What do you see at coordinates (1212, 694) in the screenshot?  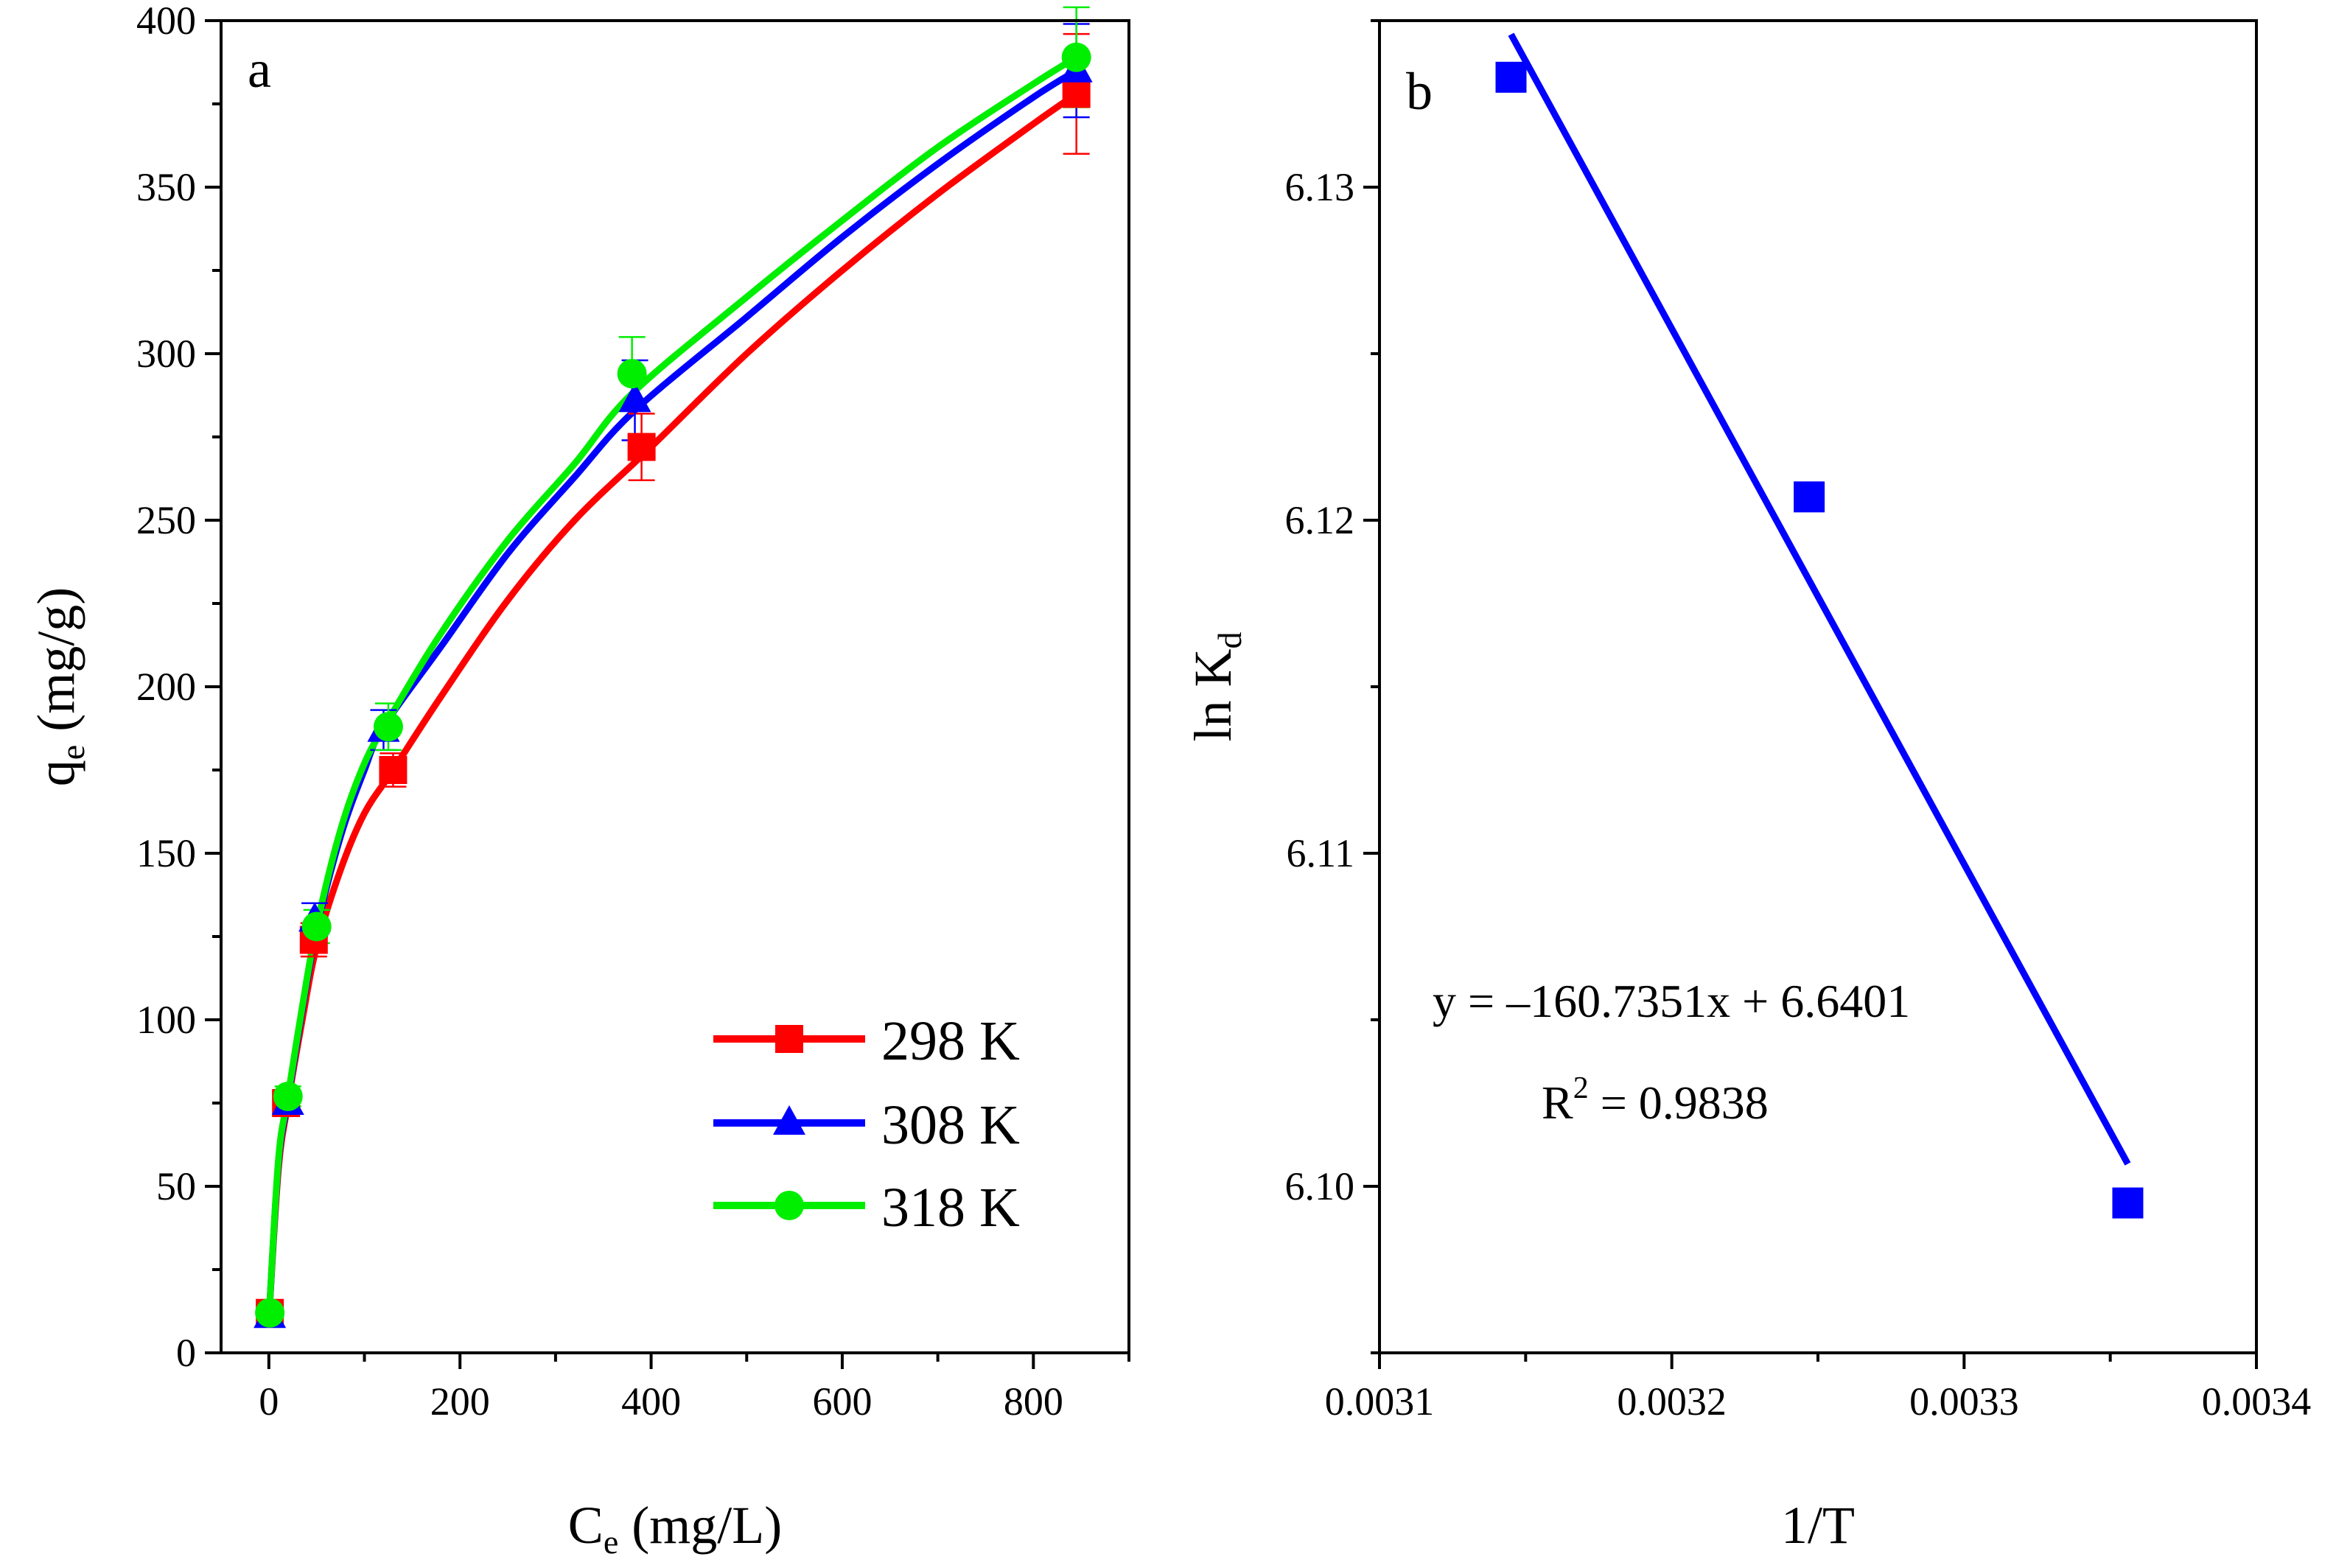 I see `panel-b-y-axis-symbol: ln K` at bounding box center [1212, 694].